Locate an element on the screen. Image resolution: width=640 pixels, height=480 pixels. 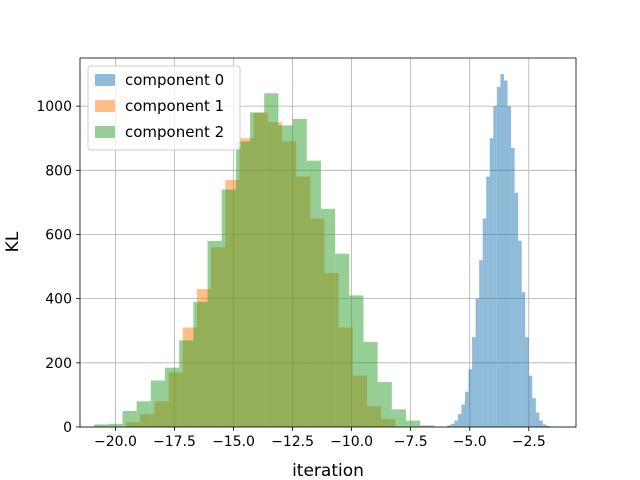
y-tick-label-5: 1000 is located at coordinates (54, 107).